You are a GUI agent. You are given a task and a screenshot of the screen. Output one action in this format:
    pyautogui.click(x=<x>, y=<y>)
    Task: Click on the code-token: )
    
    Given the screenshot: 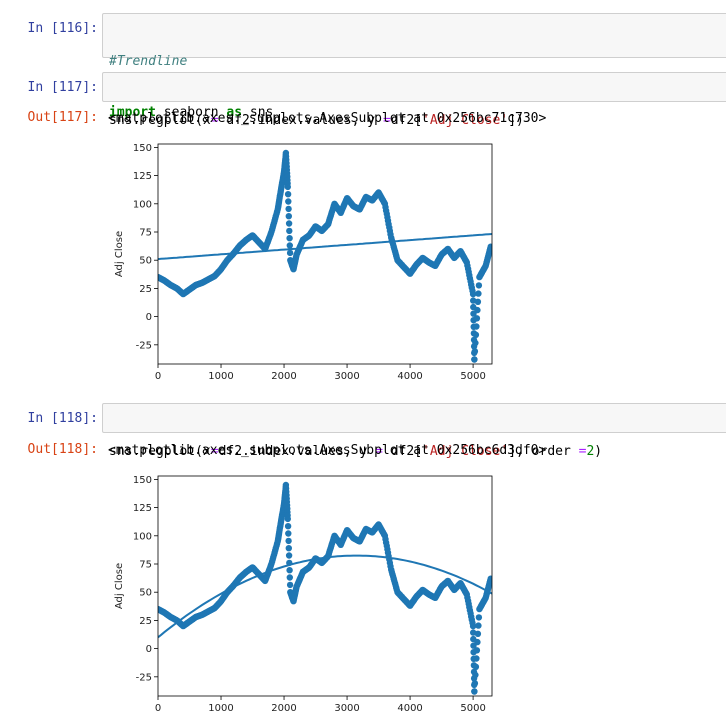 What is the action you would take?
    pyautogui.click(x=598, y=451)
    